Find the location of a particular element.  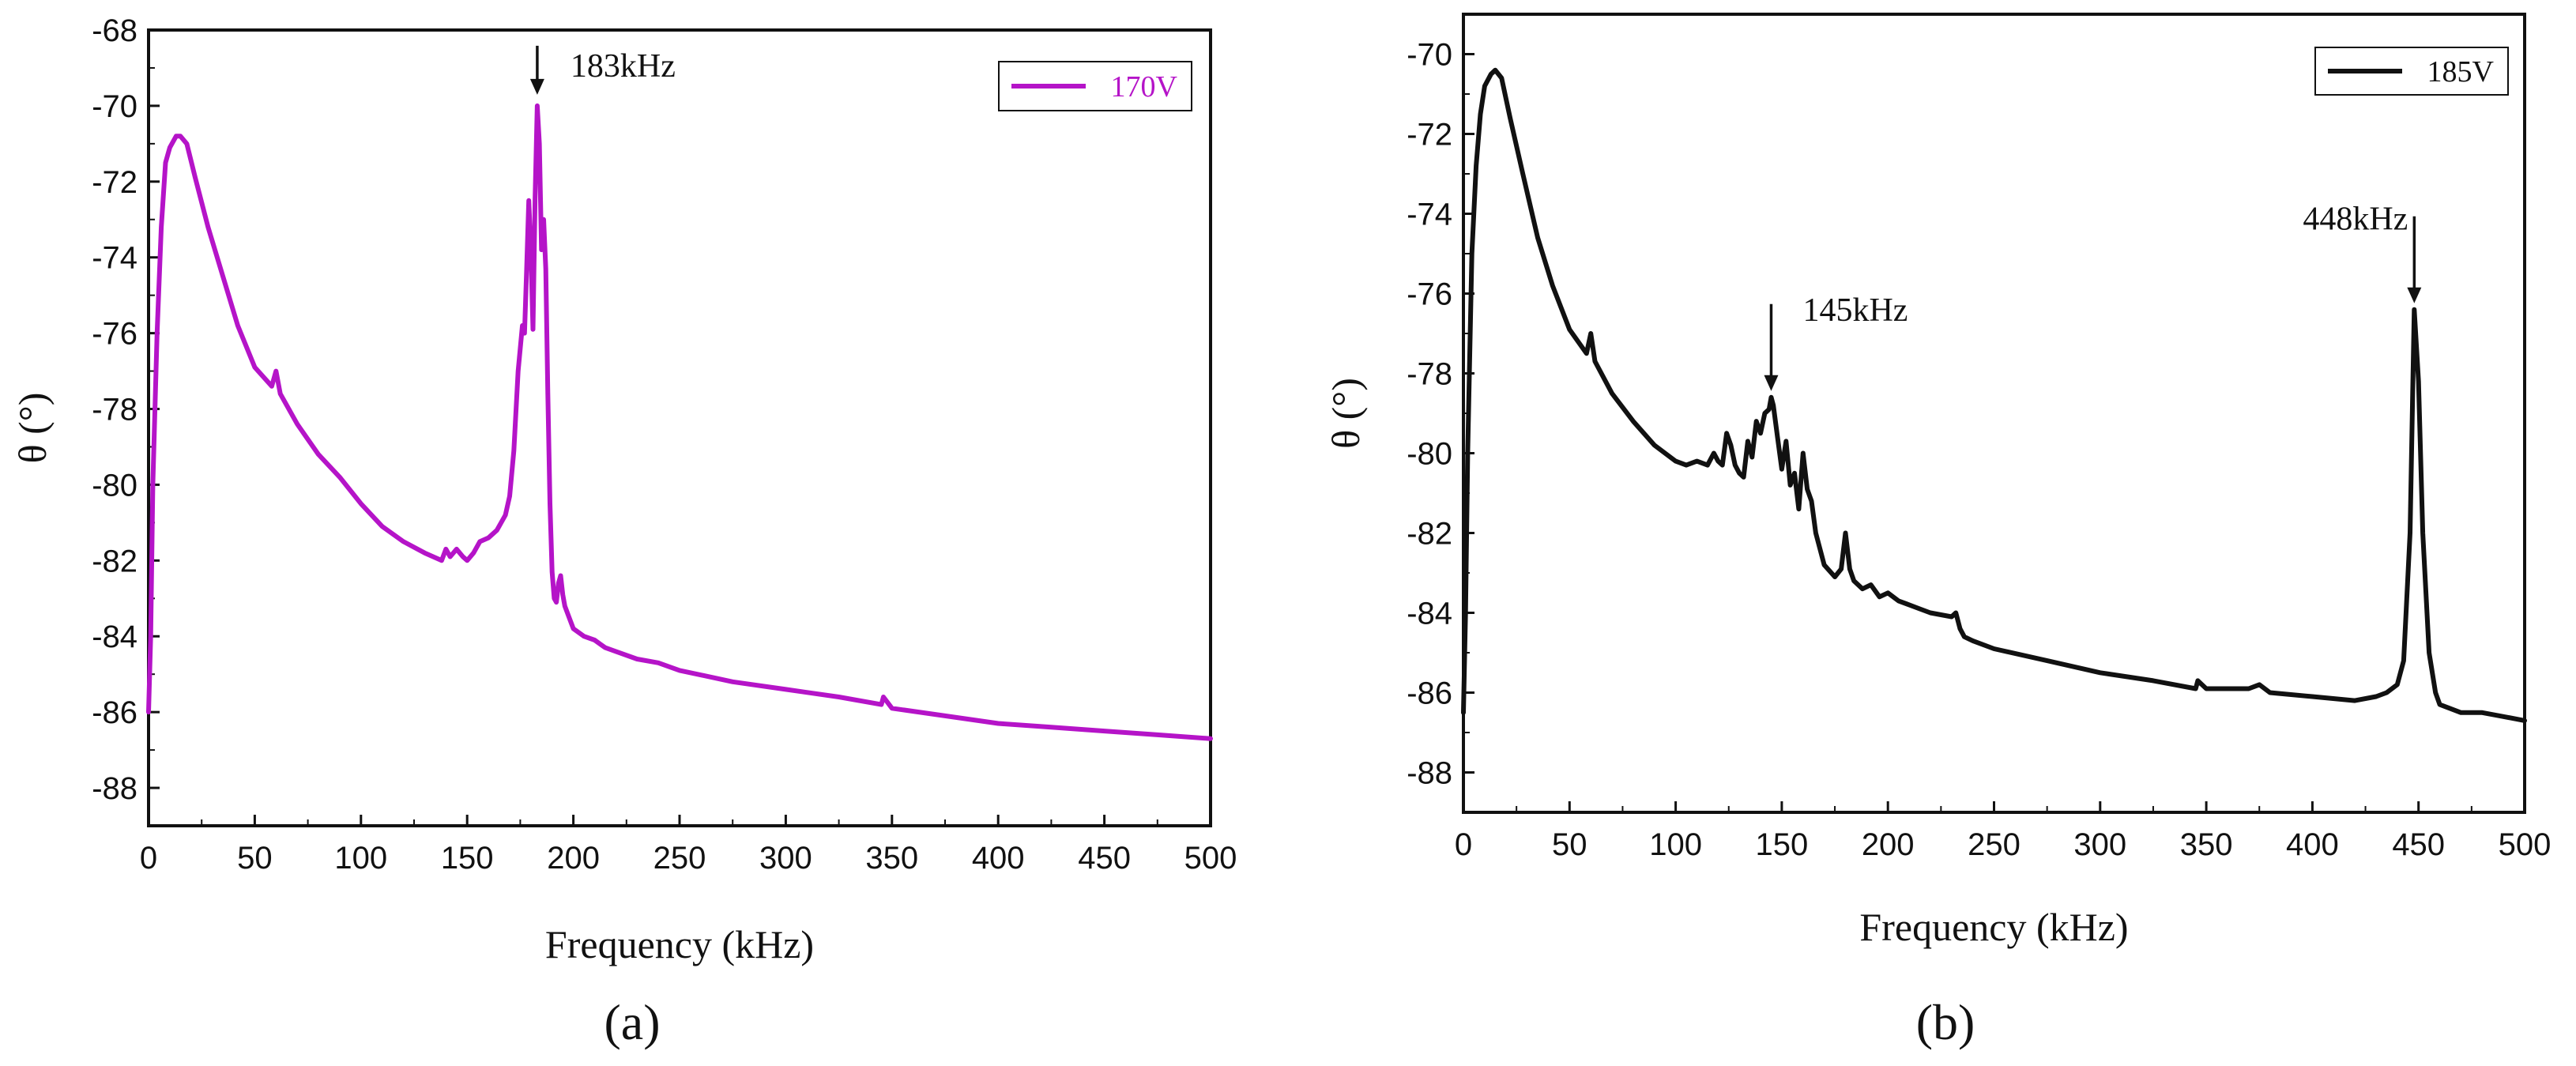

y-tick-label: -76 is located at coordinates (1429, 294).